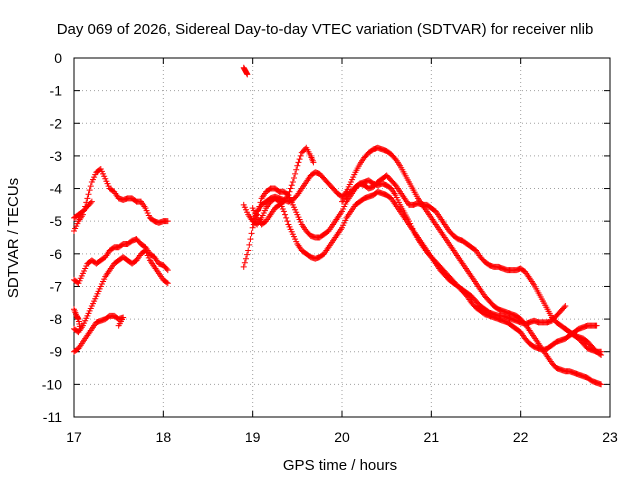 The width and height of the screenshot is (640, 480). What do you see at coordinates (56, 319) in the screenshot?
I see `y-tick-label: -8` at bounding box center [56, 319].